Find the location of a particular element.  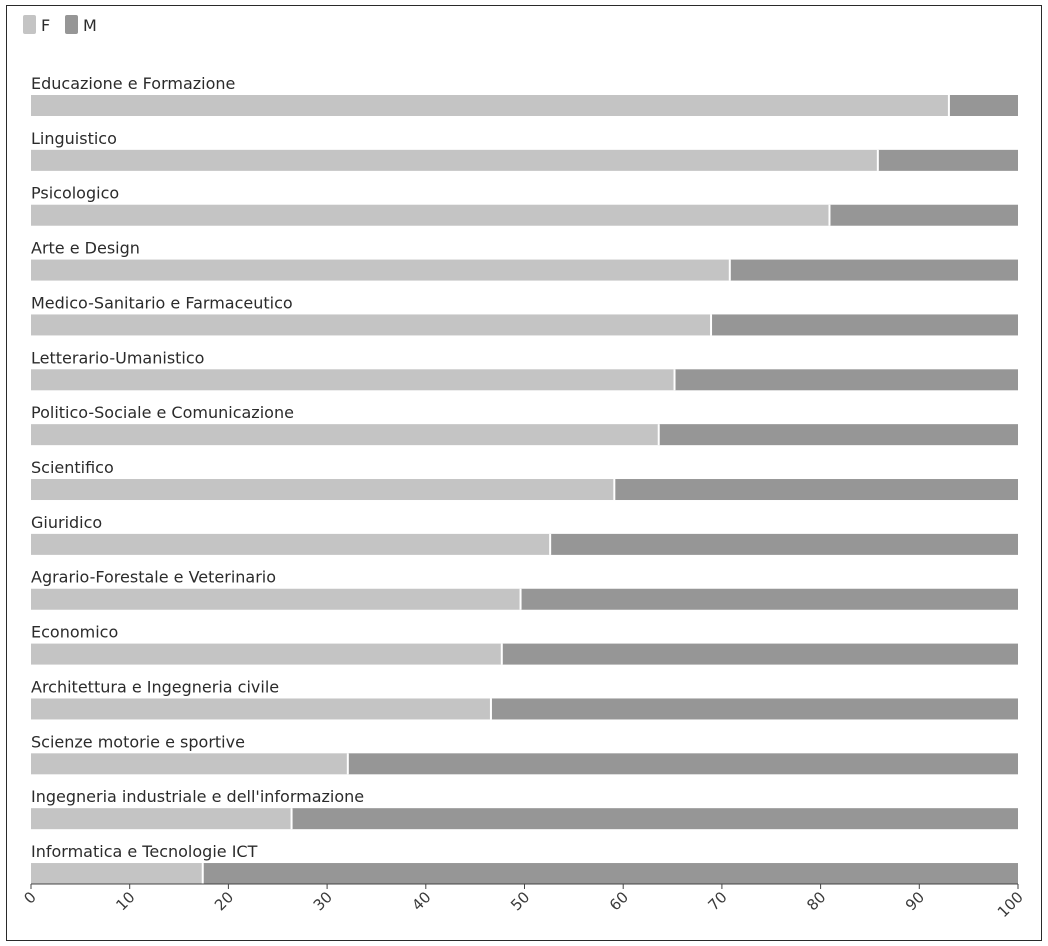

x-tick-label: 50 is located at coordinates (520, 901).